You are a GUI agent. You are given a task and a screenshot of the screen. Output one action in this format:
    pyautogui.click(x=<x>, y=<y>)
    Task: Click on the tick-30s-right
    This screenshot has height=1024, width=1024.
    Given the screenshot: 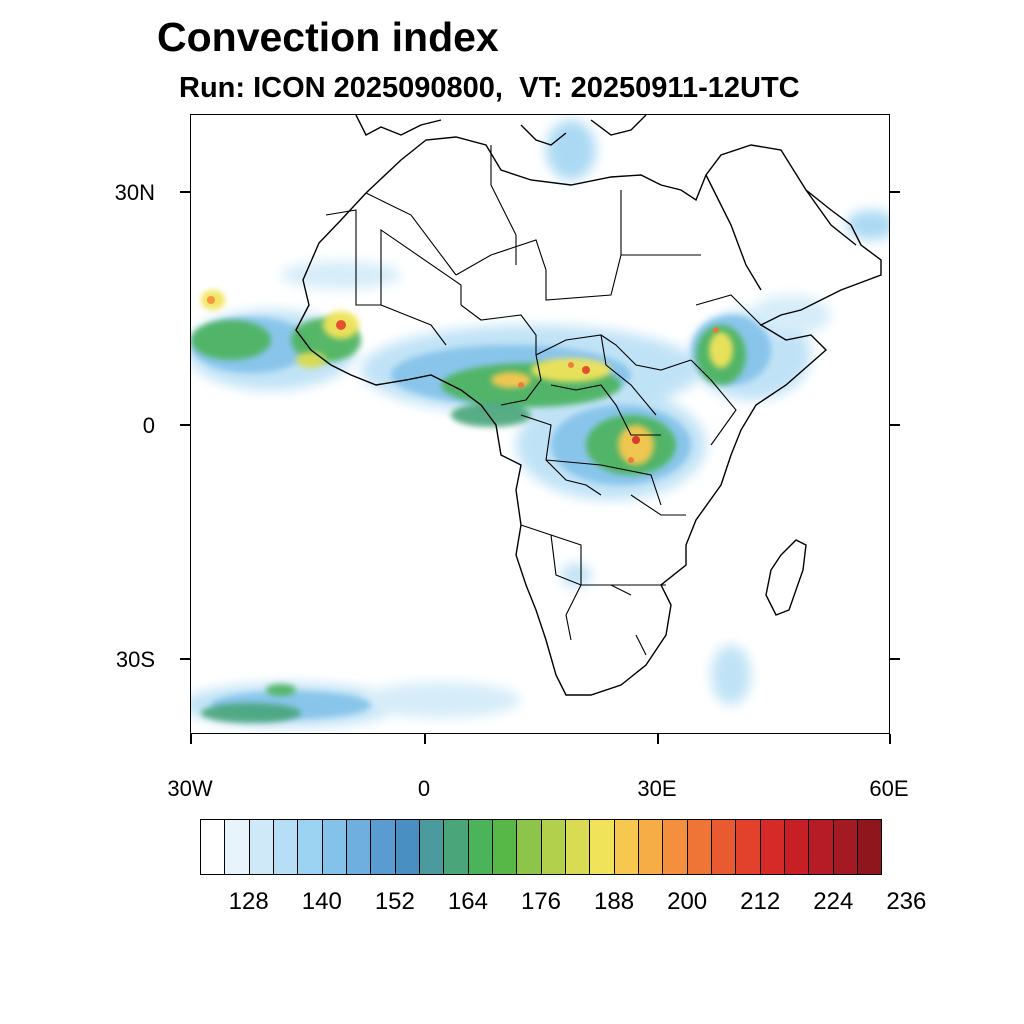 What is the action you would take?
    pyautogui.click(x=895, y=659)
    